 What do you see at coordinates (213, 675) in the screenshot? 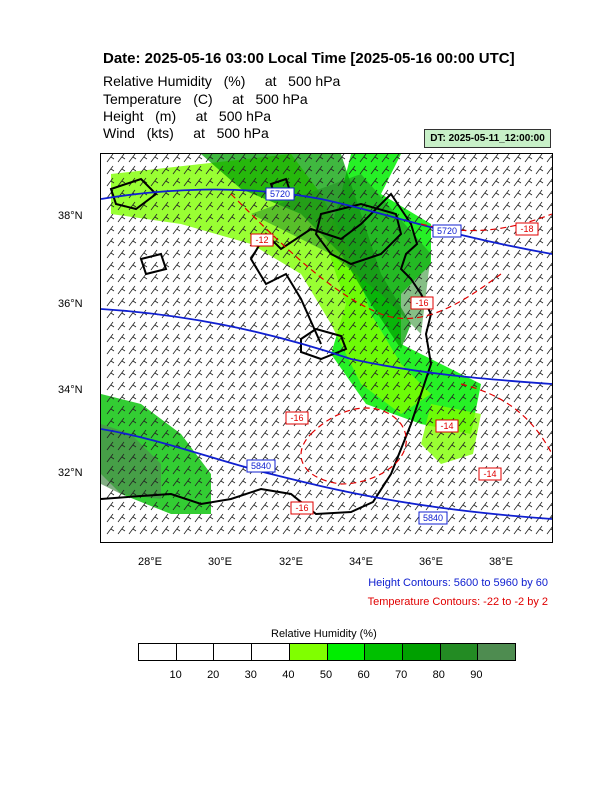
I see `colorbar-label: 20` at bounding box center [213, 675].